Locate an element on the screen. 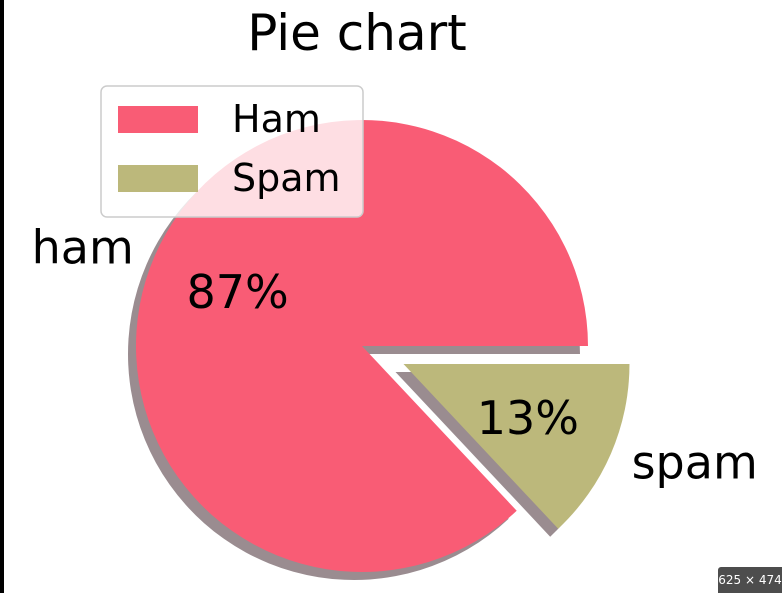  category-label-ham: ham is located at coordinates (83, 247).